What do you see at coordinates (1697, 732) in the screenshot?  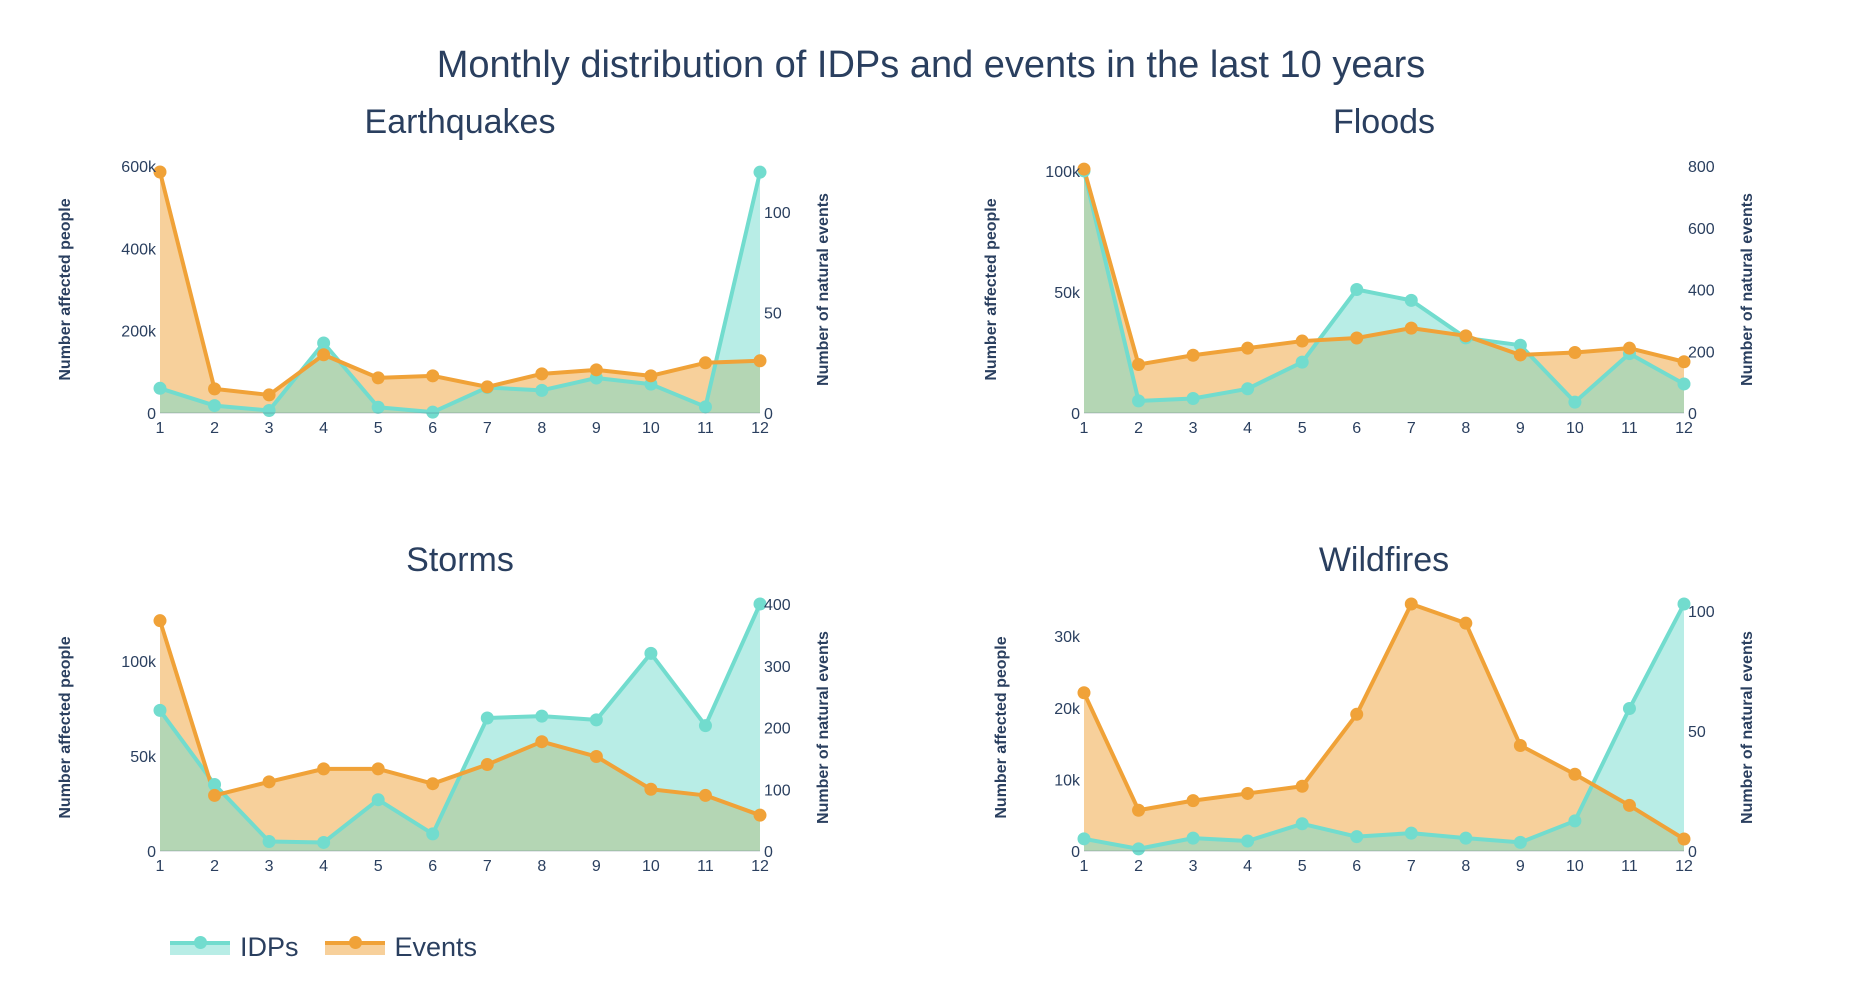 I see `y2-tick-label: 50` at bounding box center [1697, 732].